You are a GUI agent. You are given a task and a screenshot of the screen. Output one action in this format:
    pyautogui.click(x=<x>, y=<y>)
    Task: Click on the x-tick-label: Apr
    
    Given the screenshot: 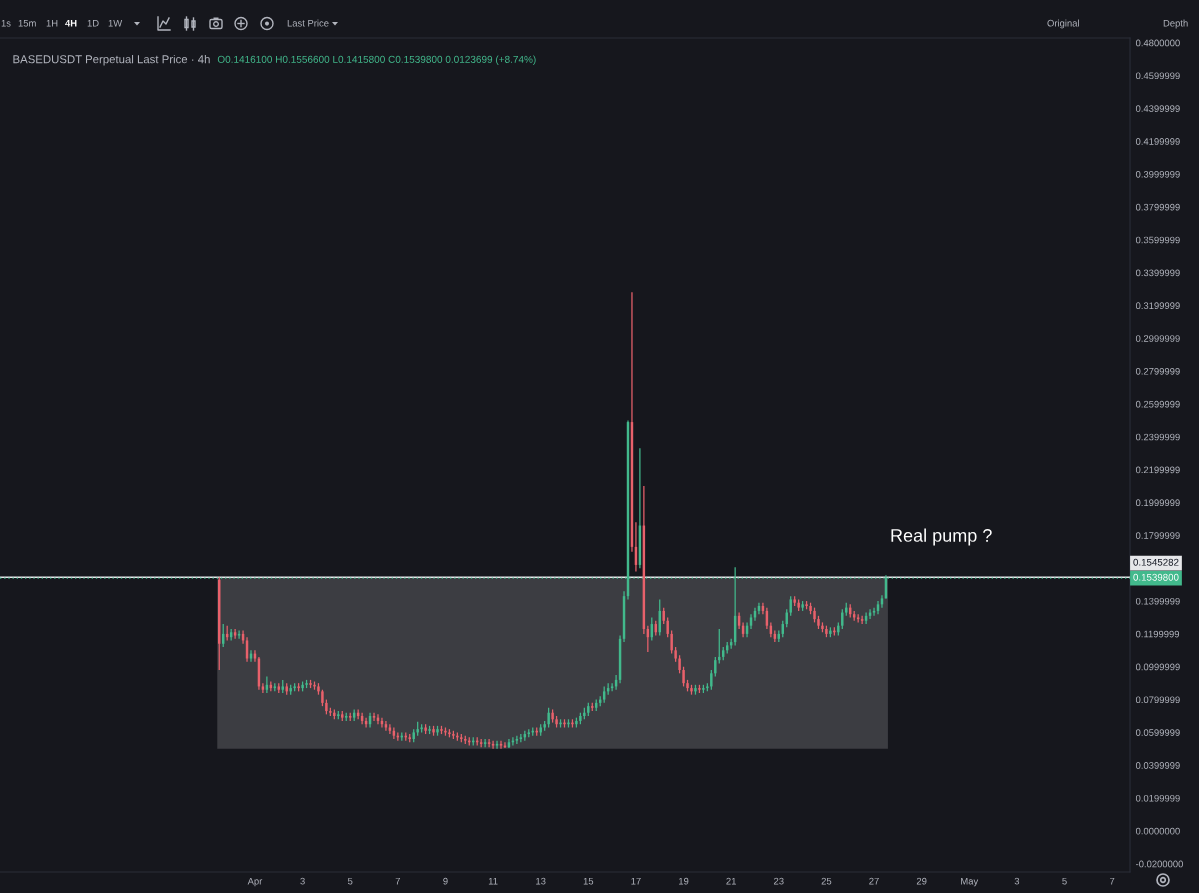 What is the action you would take?
    pyautogui.click(x=255, y=882)
    